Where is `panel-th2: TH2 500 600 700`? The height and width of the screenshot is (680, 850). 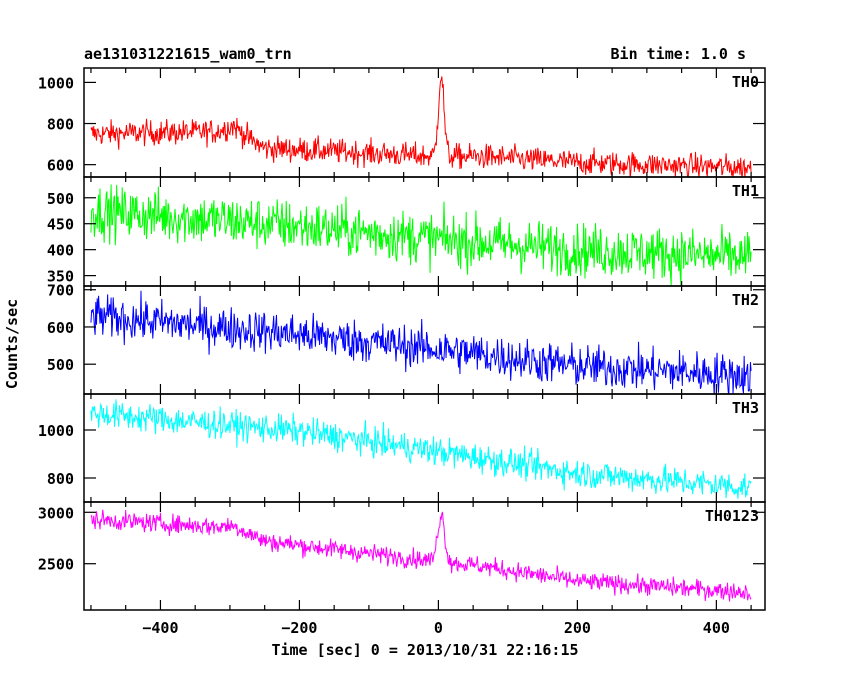
panel-th2: TH2 500 600 700 is located at coordinates (406, 338).